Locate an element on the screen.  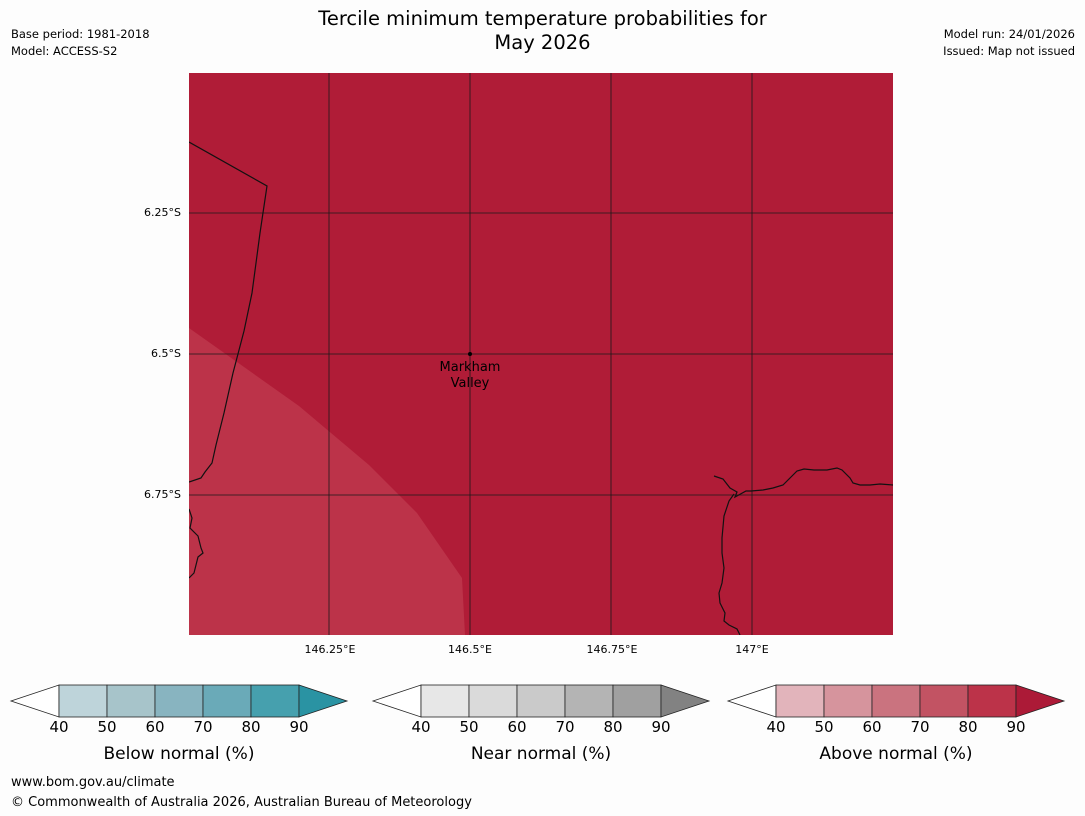
legend-above-normal: 40 50 60 70 80 90 Above normal (%) is located at coordinates (896, 724).